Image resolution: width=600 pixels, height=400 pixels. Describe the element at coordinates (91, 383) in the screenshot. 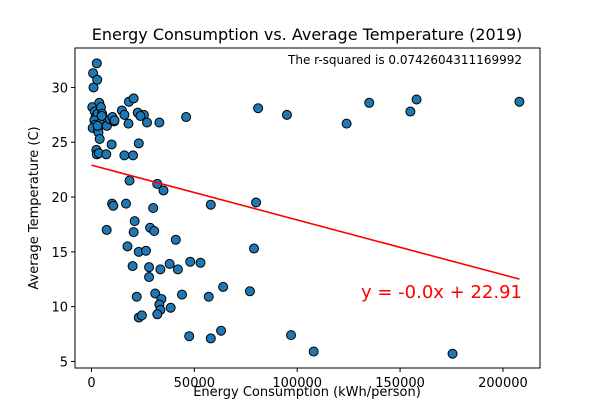

I see `x-tick-label: 0` at that location.